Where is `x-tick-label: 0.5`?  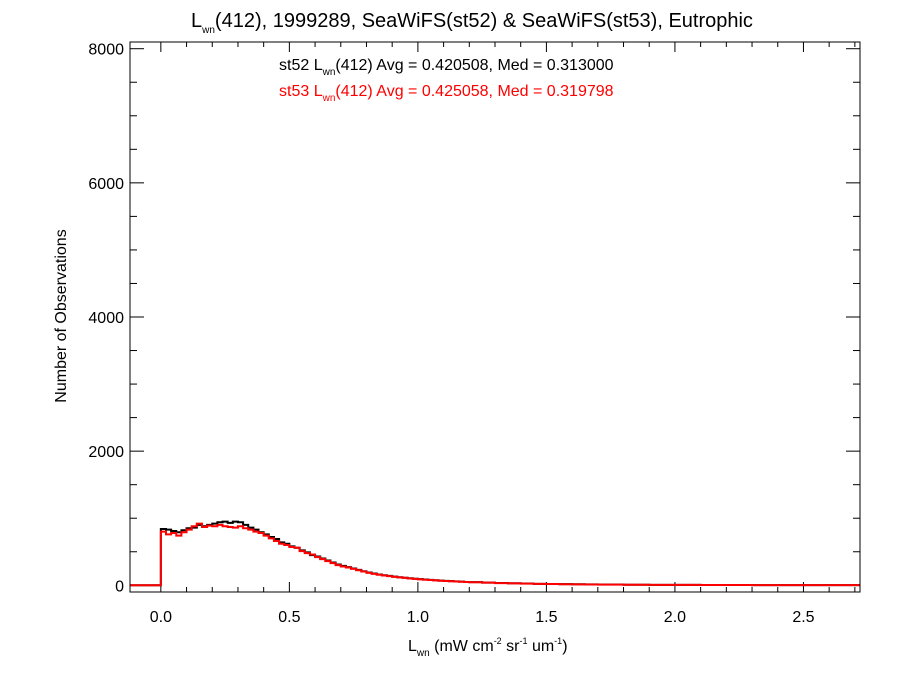 x-tick-label: 0.5 is located at coordinates (289, 617).